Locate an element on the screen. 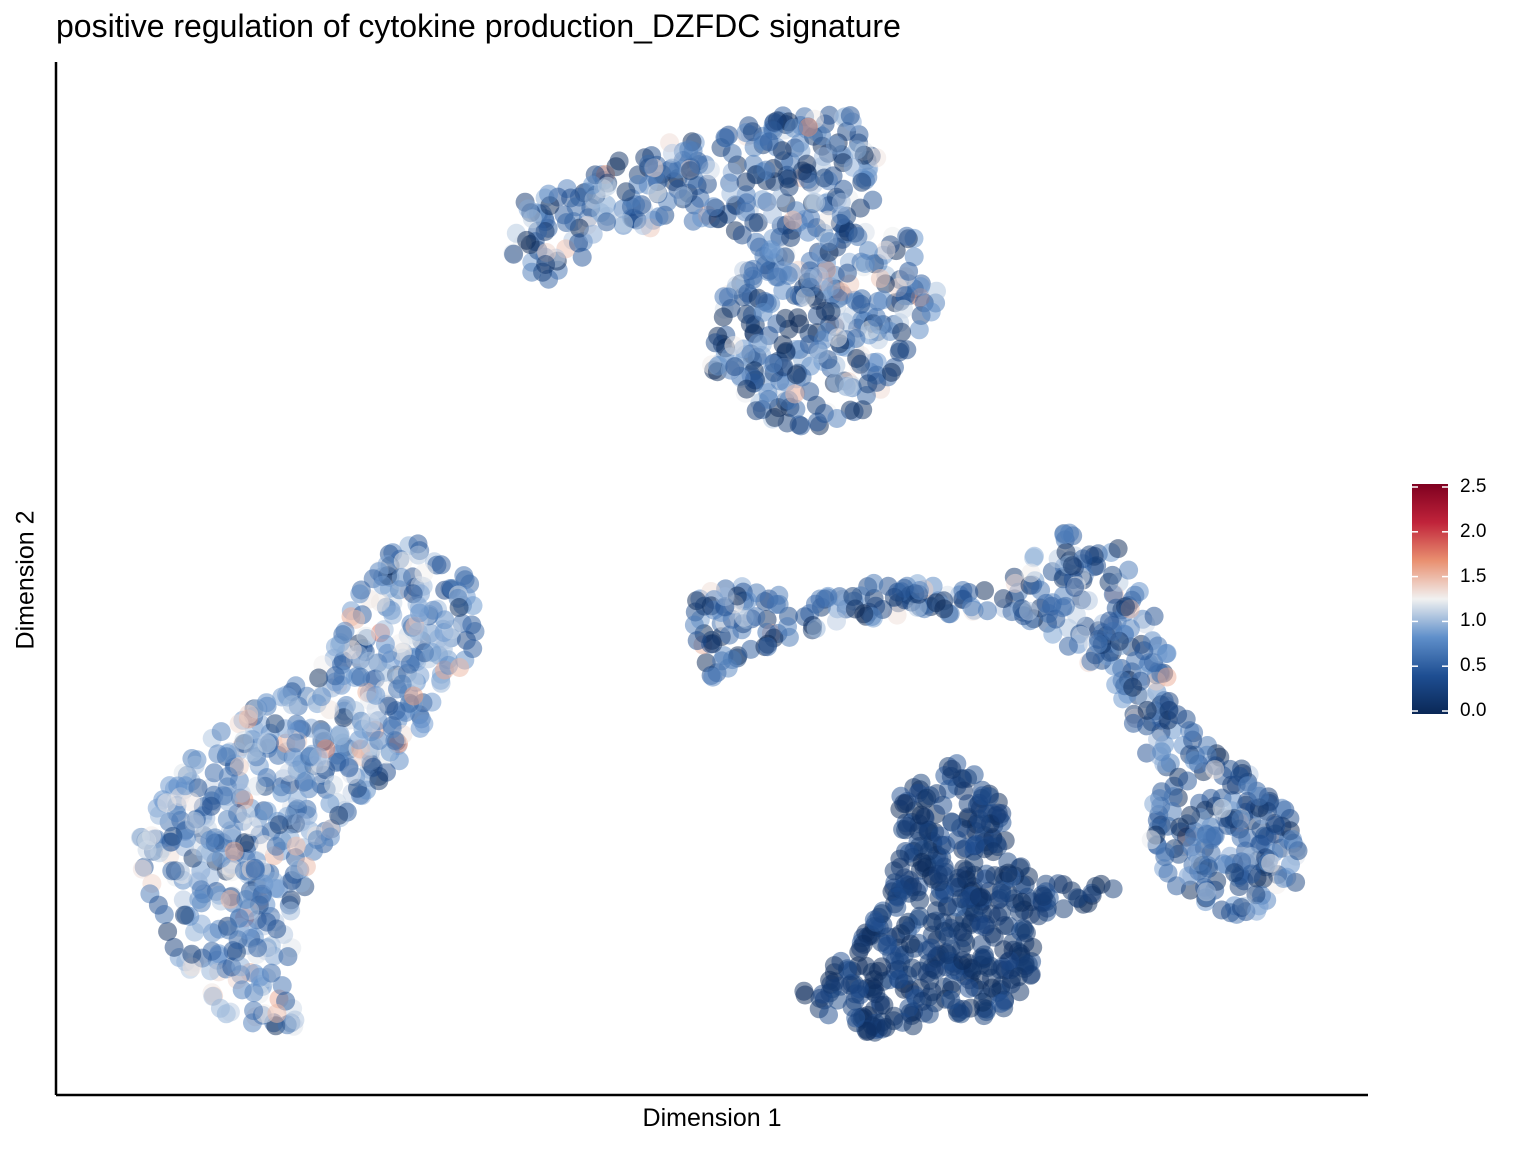 This screenshot has width=1536, height=1152. colorbar-tick-label: 1.5 is located at coordinates (1473, 576).